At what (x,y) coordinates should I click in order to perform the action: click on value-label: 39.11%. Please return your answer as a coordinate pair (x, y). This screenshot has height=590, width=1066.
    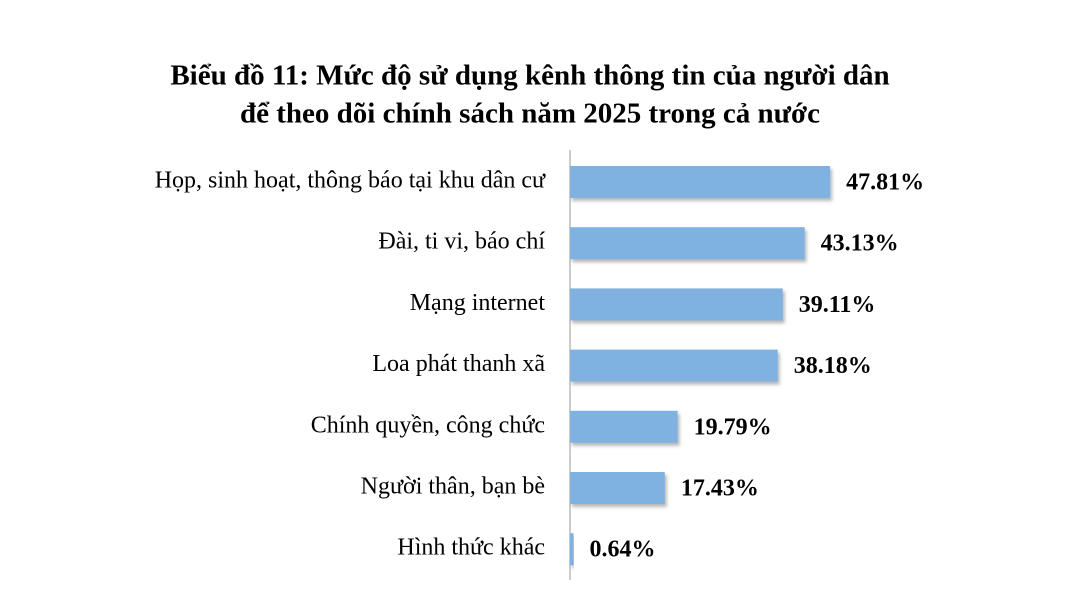
    Looking at the image, I should click on (837, 305).